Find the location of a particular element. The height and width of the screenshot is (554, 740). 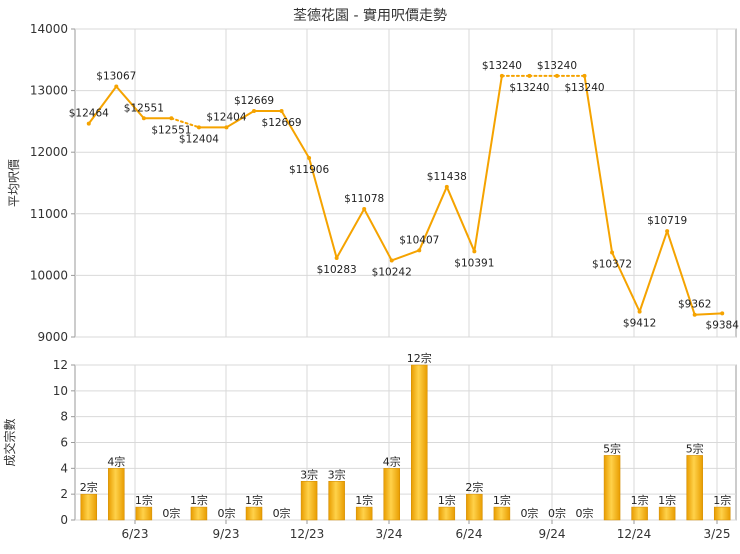

data-label: $10242 is located at coordinates (392, 272).